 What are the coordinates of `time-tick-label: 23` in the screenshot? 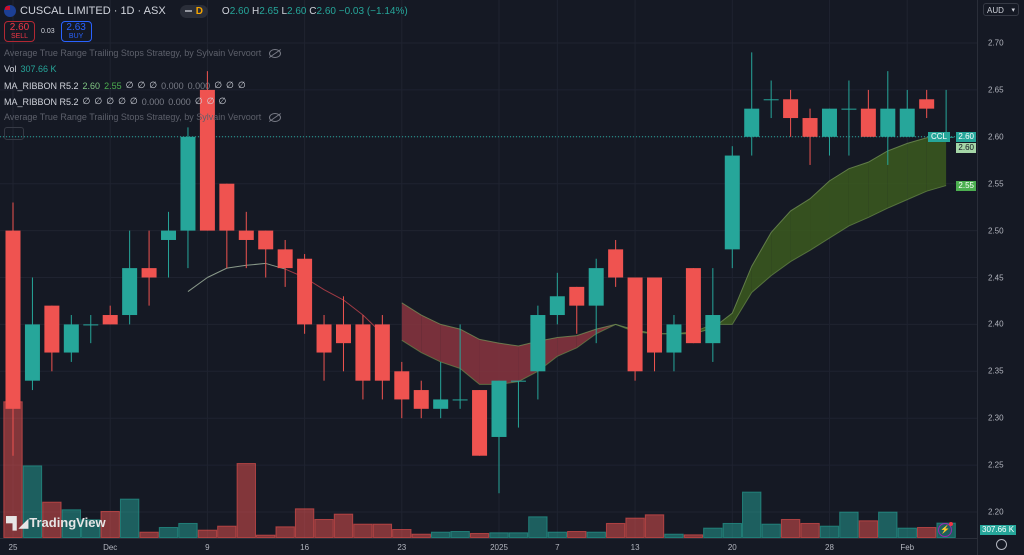 It's located at (402, 547).